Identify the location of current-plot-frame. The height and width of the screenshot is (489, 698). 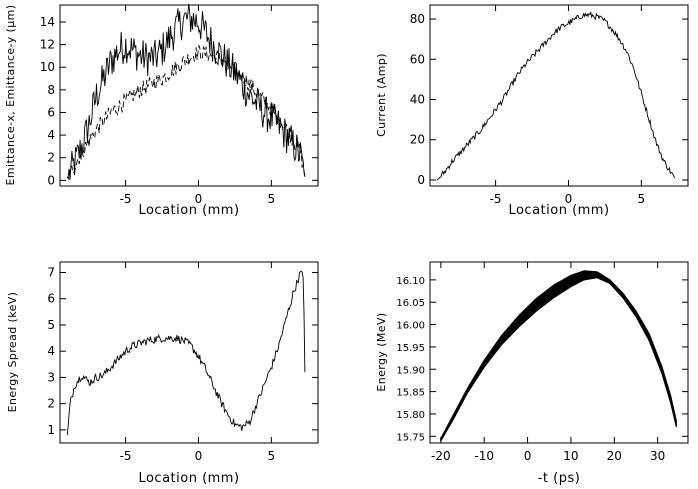
(559, 95).